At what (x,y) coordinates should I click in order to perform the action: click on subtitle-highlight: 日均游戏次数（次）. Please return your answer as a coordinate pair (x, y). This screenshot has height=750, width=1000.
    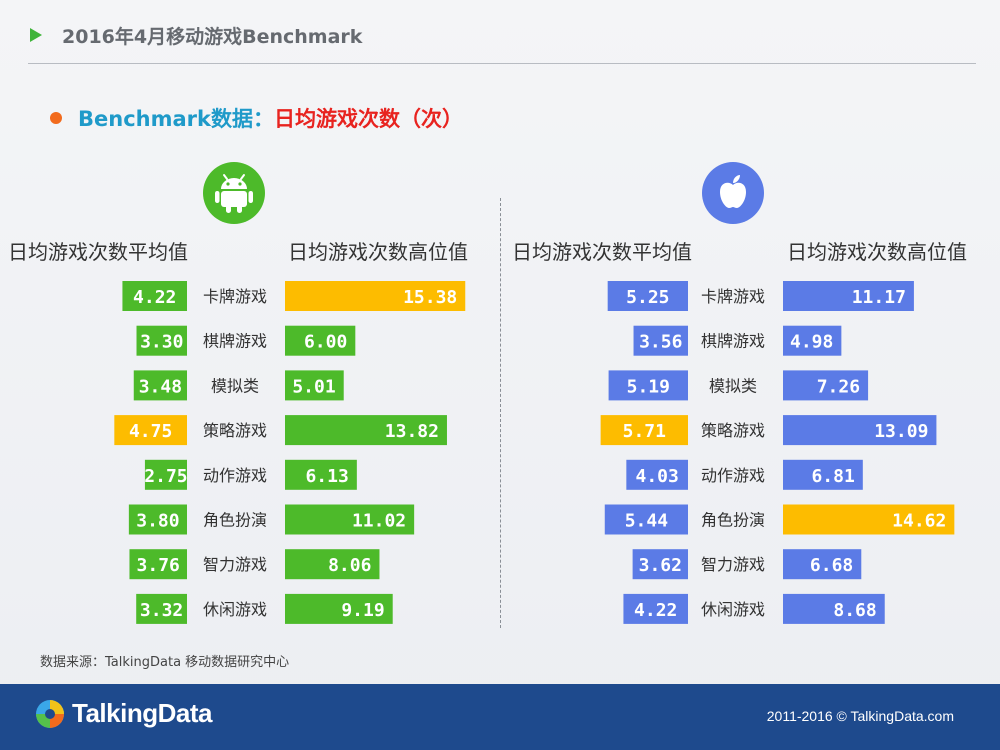
    Looking at the image, I should click on (368, 119).